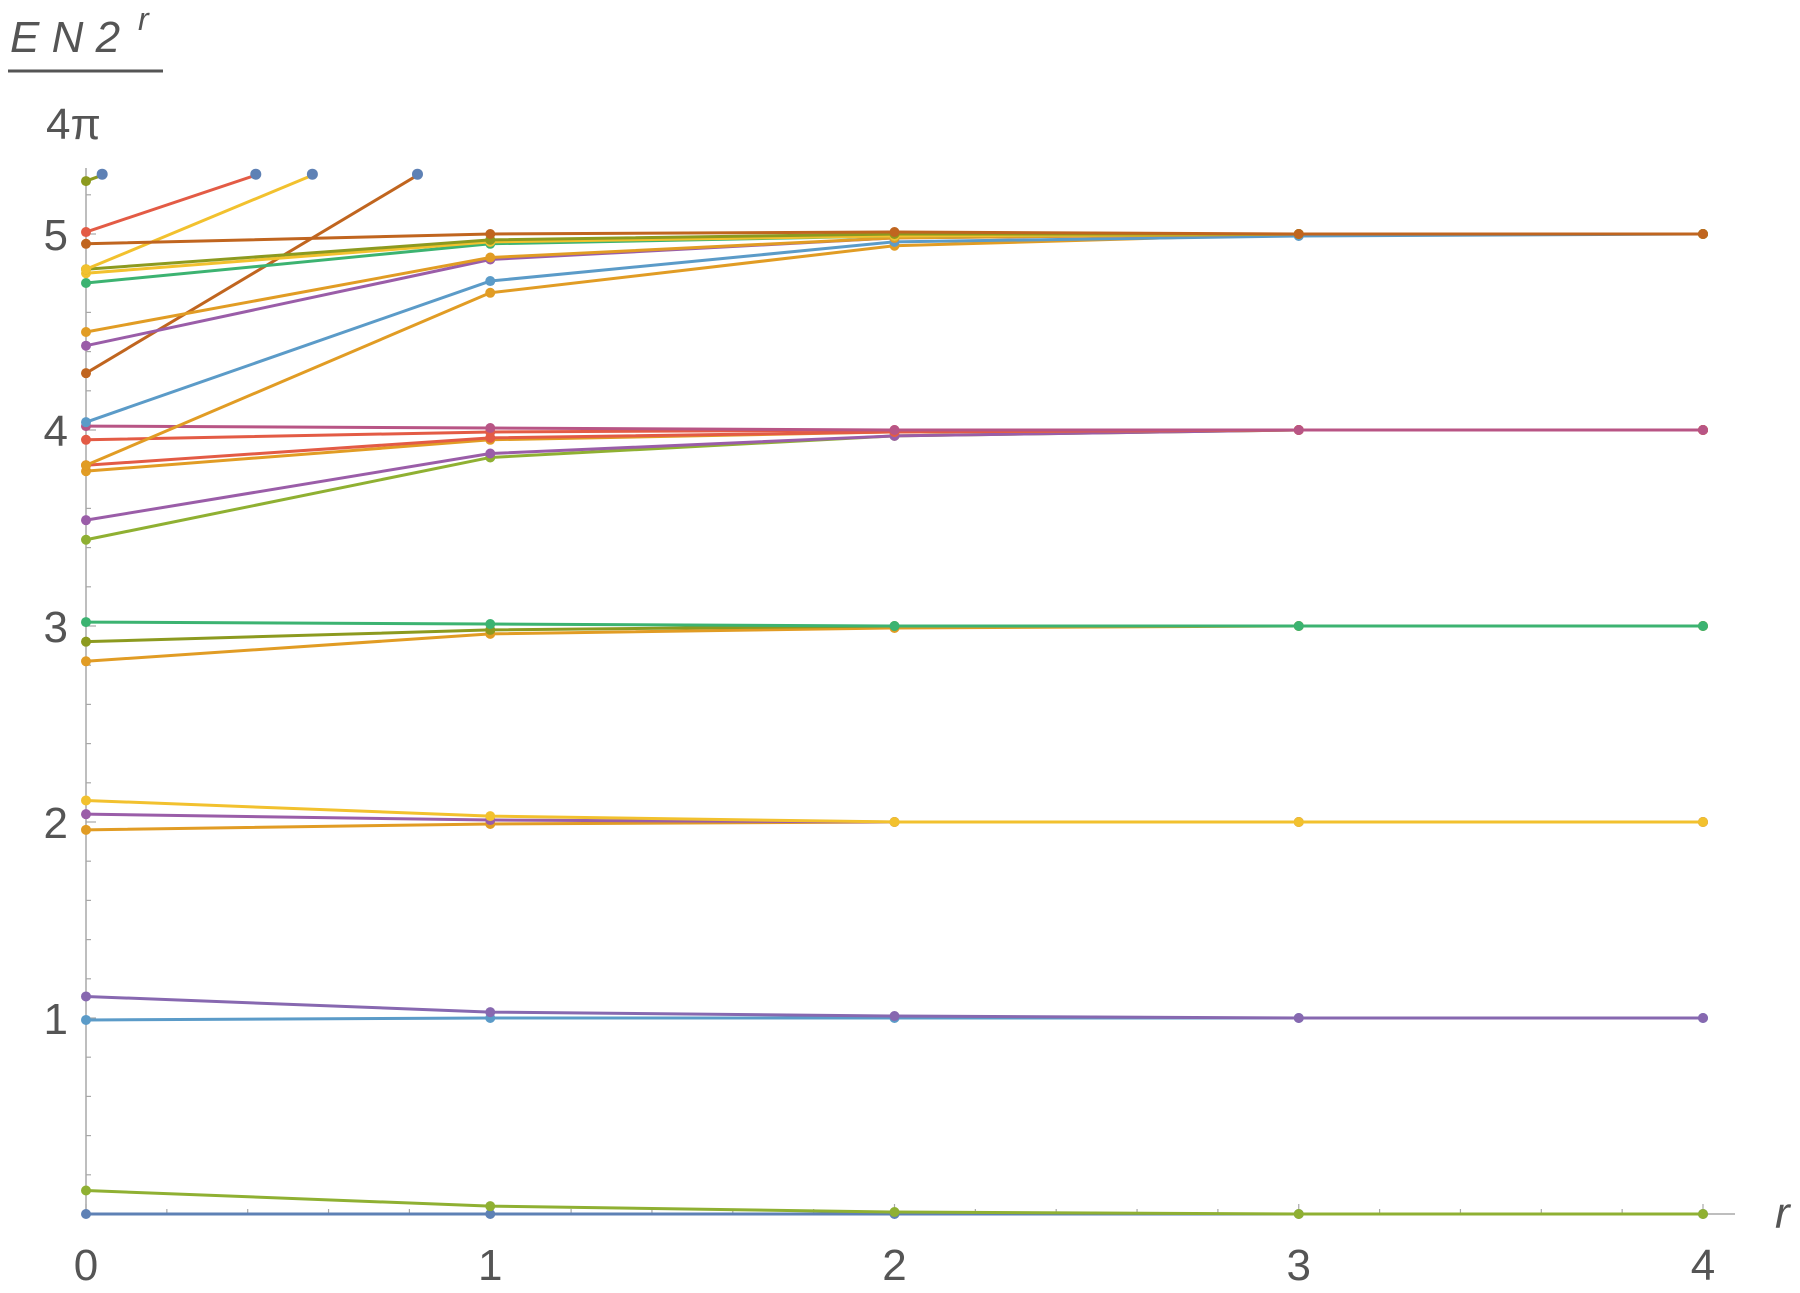 This screenshot has width=1800, height=1293. Describe the element at coordinates (56, 235) in the screenshot. I see `y-tick-label: 5` at that location.